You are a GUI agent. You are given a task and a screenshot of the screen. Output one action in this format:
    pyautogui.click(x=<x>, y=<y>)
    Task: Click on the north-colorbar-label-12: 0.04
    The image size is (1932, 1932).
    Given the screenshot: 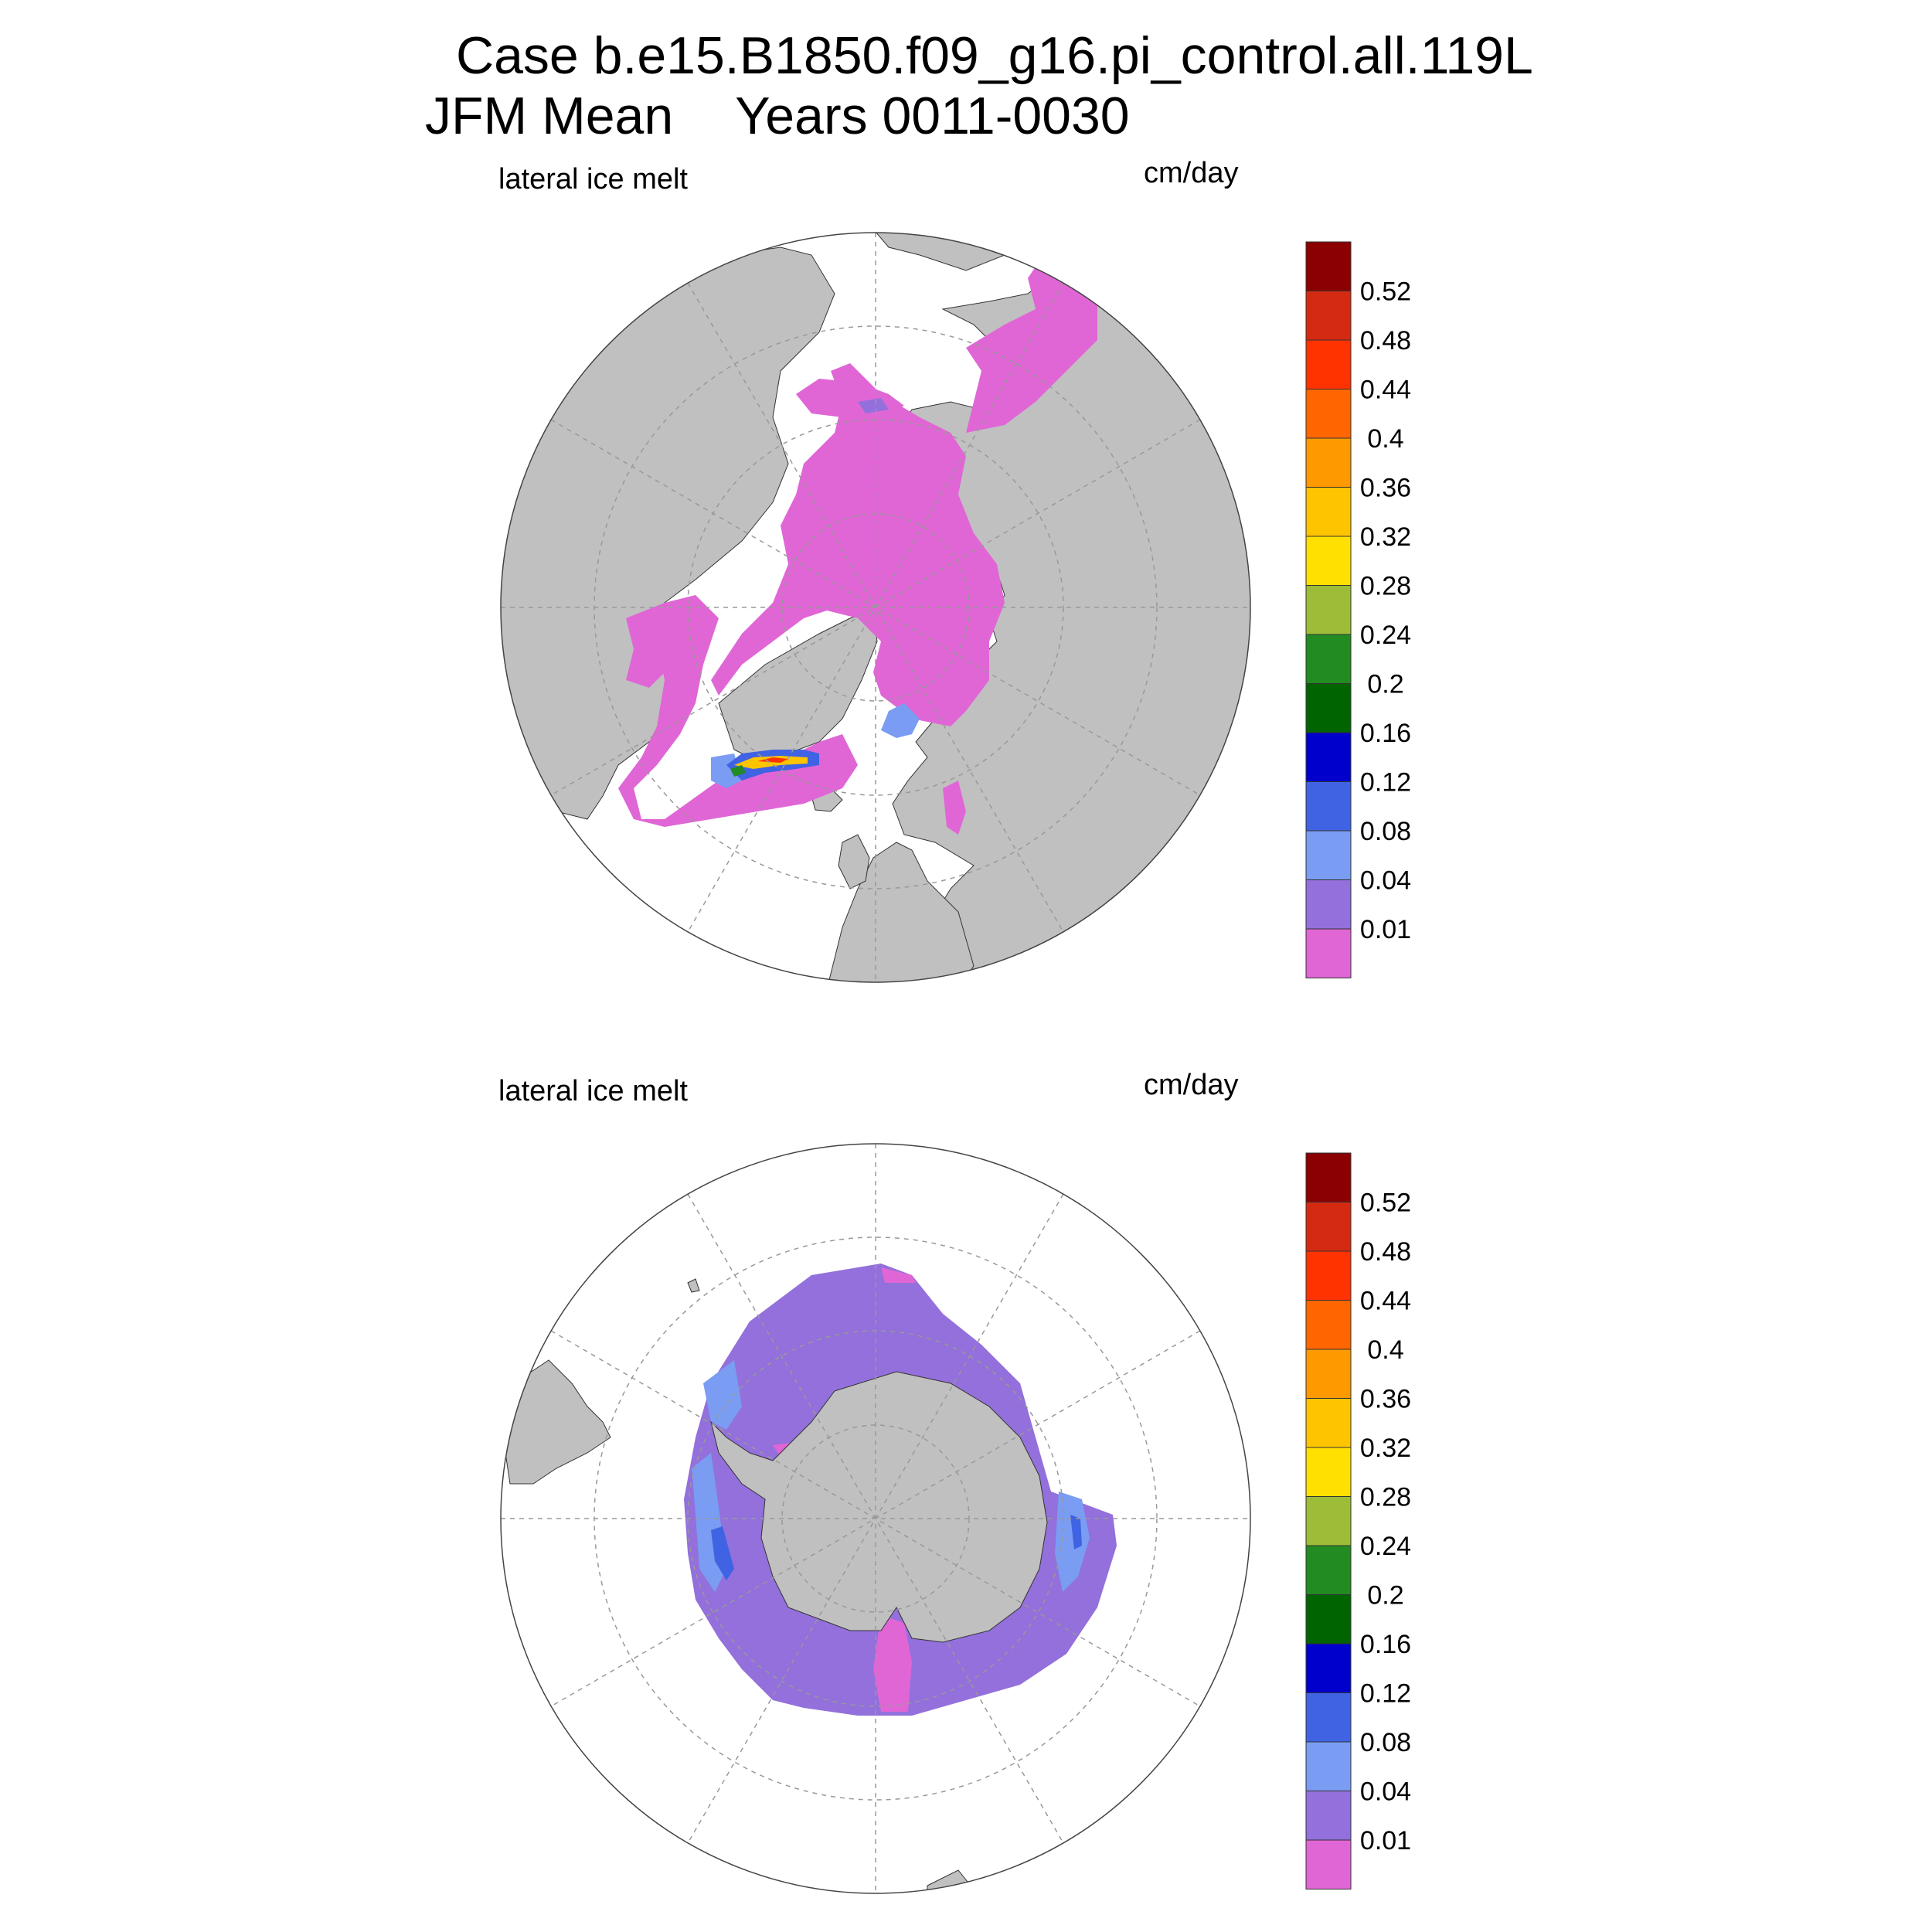 What is the action you would take?
    pyautogui.click(x=1385, y=881)
    